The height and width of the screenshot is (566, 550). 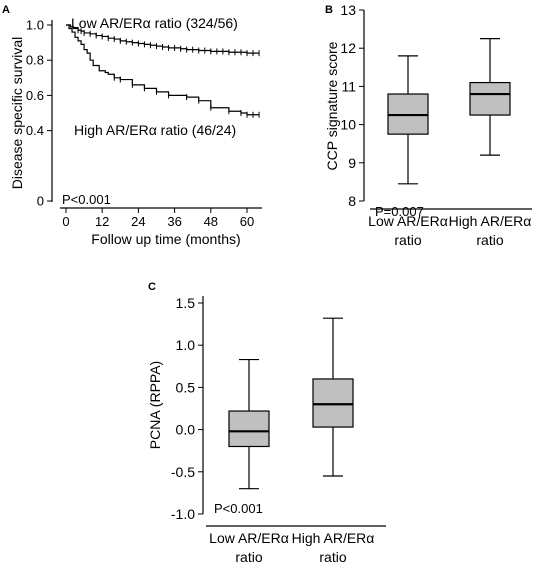 I want to click on panel-b-x-labels: Low AR/ERα ratio High AR/ERα ratio, so click(x=449, y=230).